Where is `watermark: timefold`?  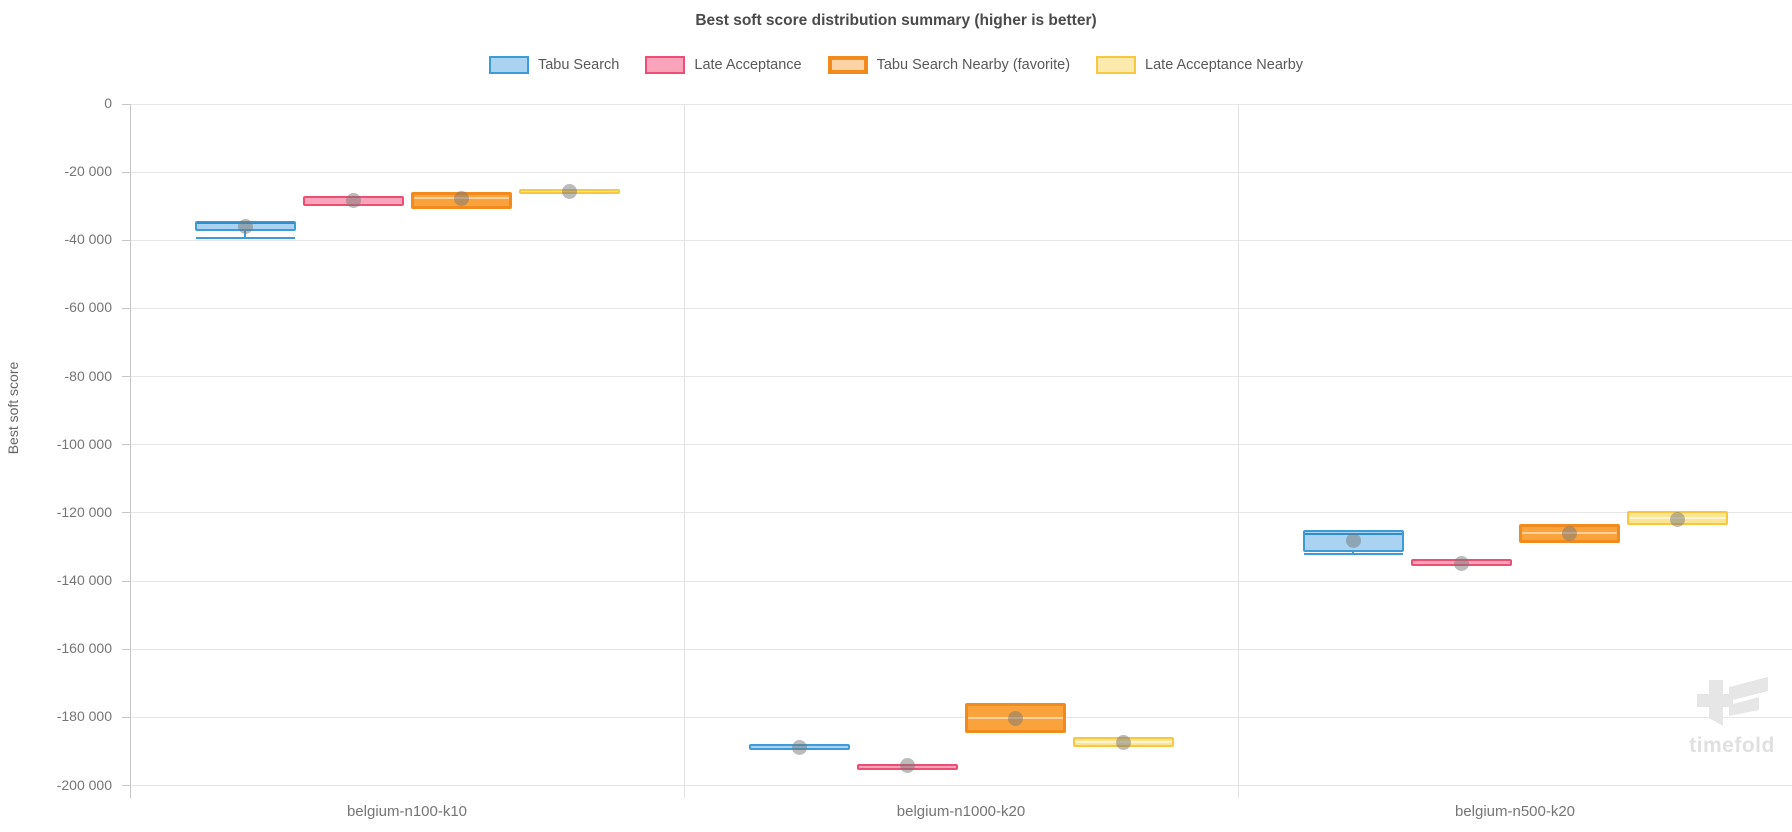 watermark: timefold is located at coordinates (1732, 715).